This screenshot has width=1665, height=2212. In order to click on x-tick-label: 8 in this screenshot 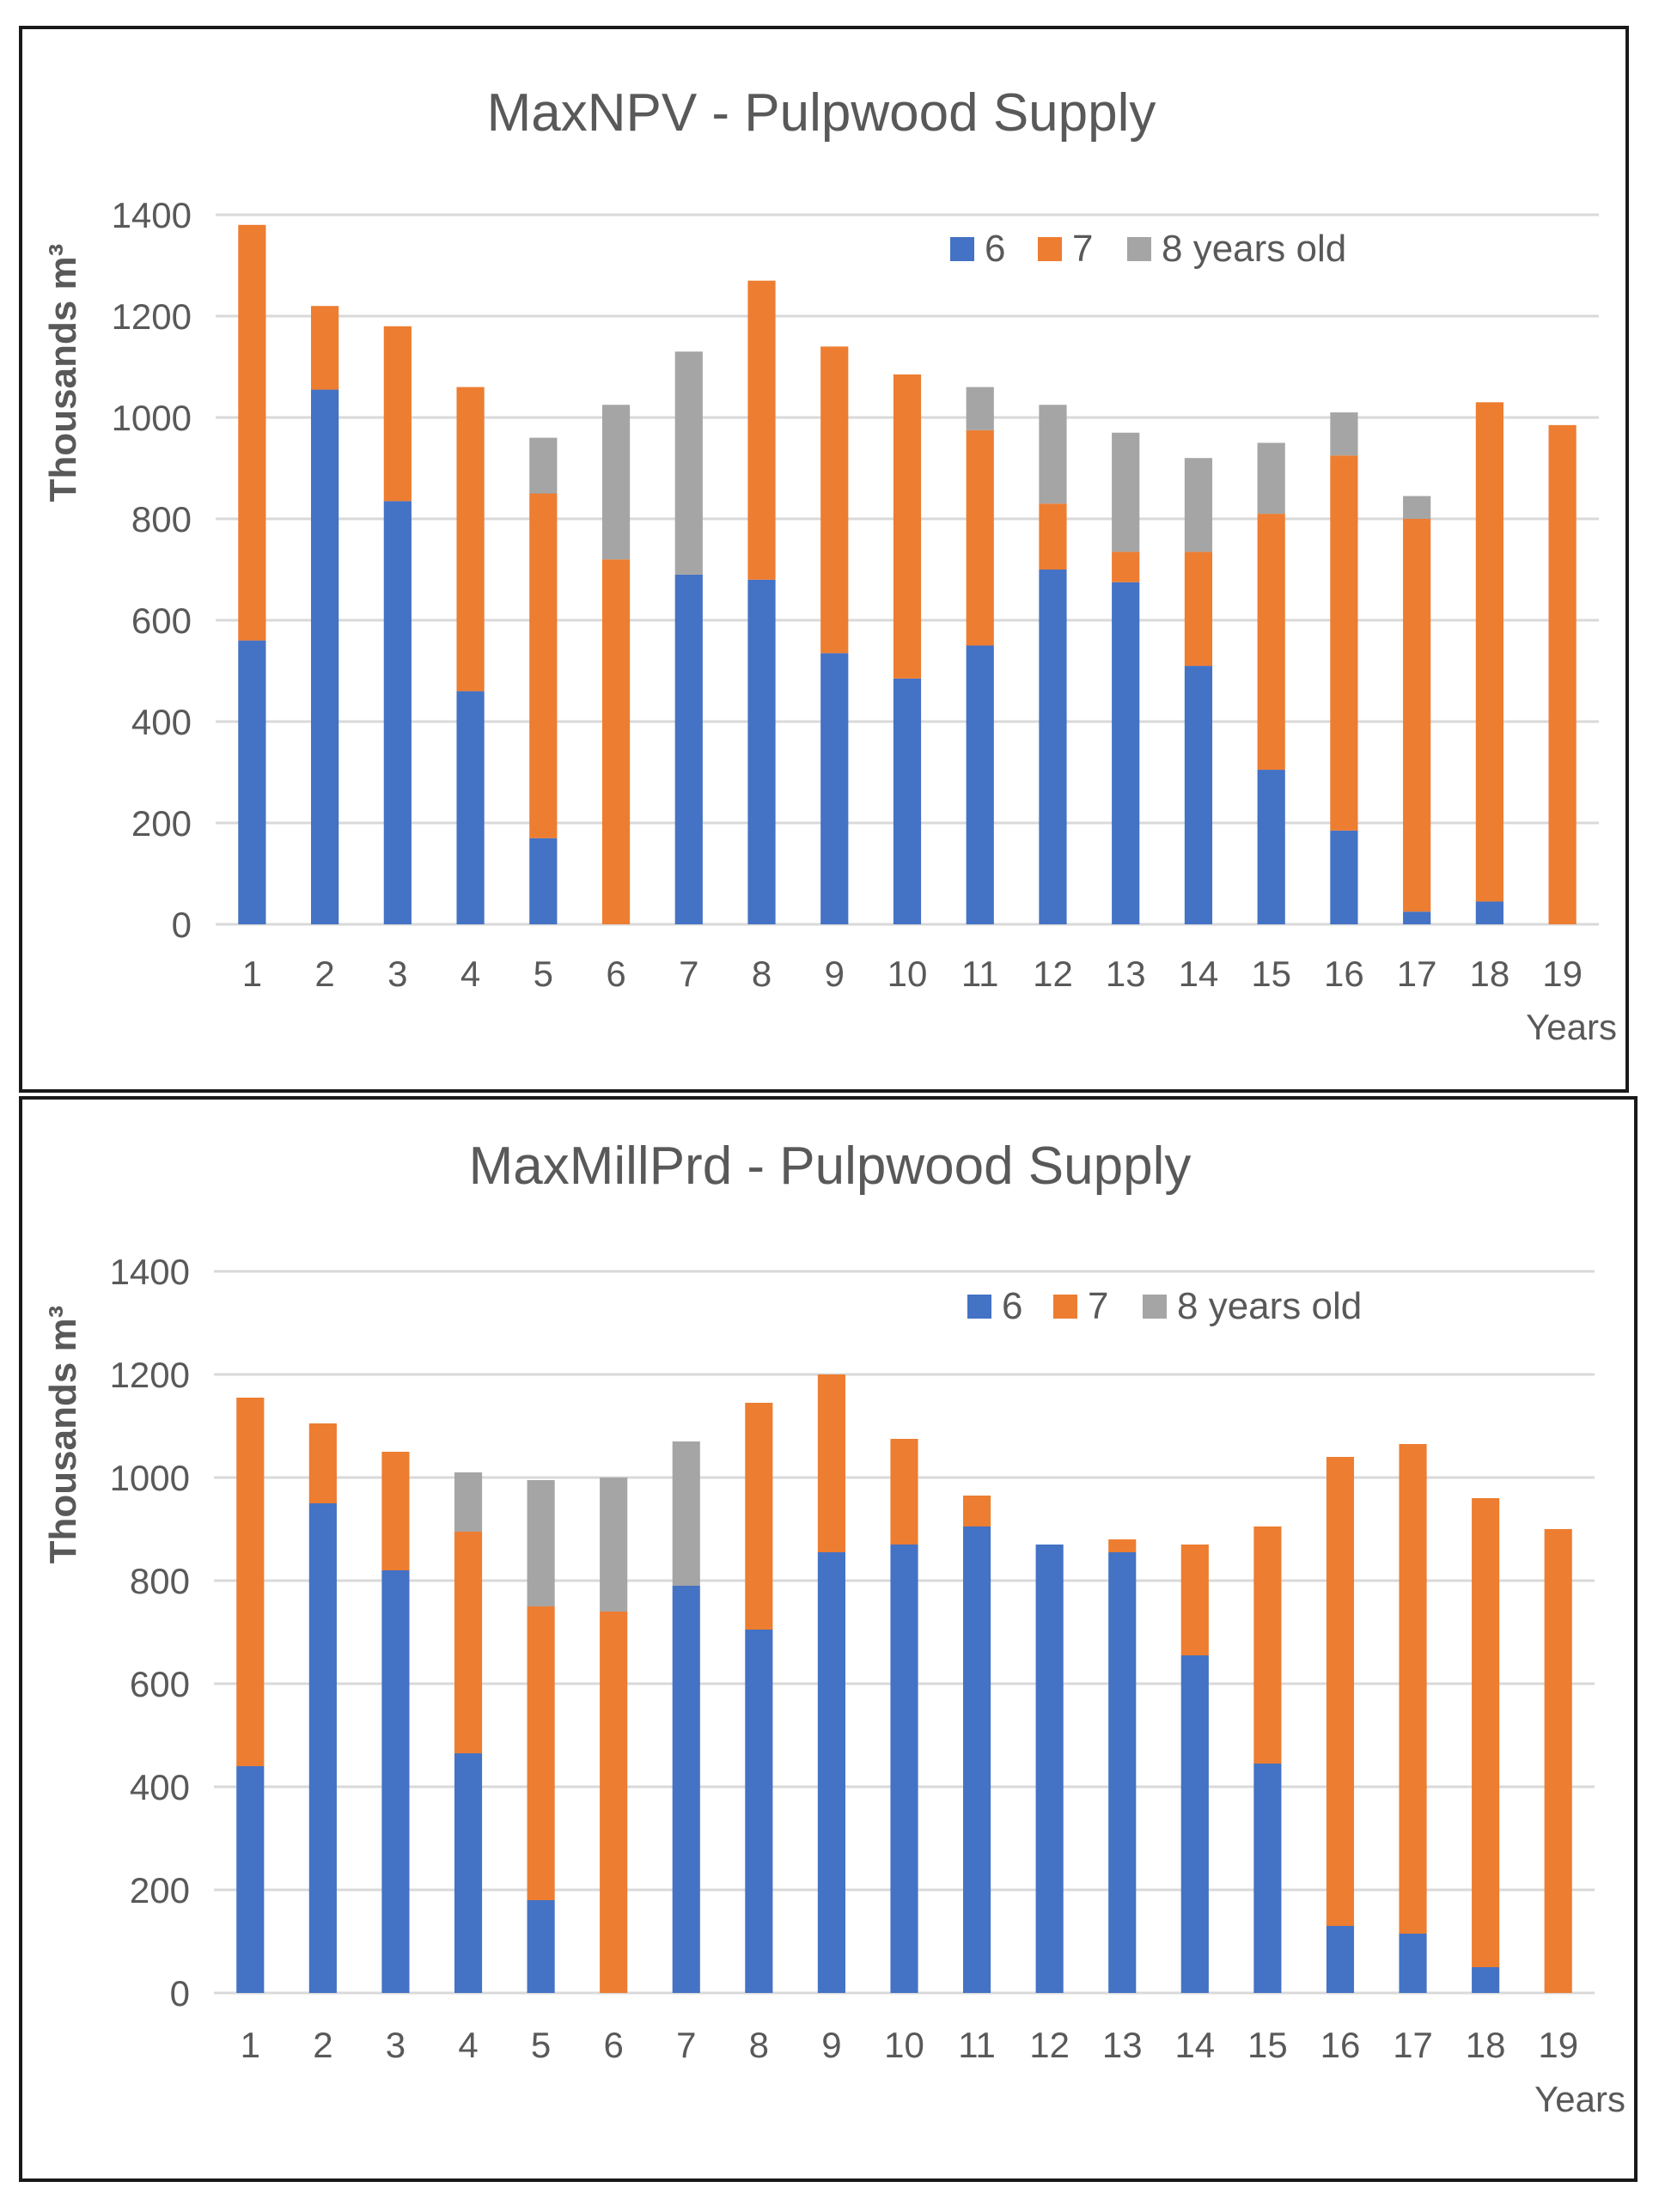, I will do `click(759, 2045)`.